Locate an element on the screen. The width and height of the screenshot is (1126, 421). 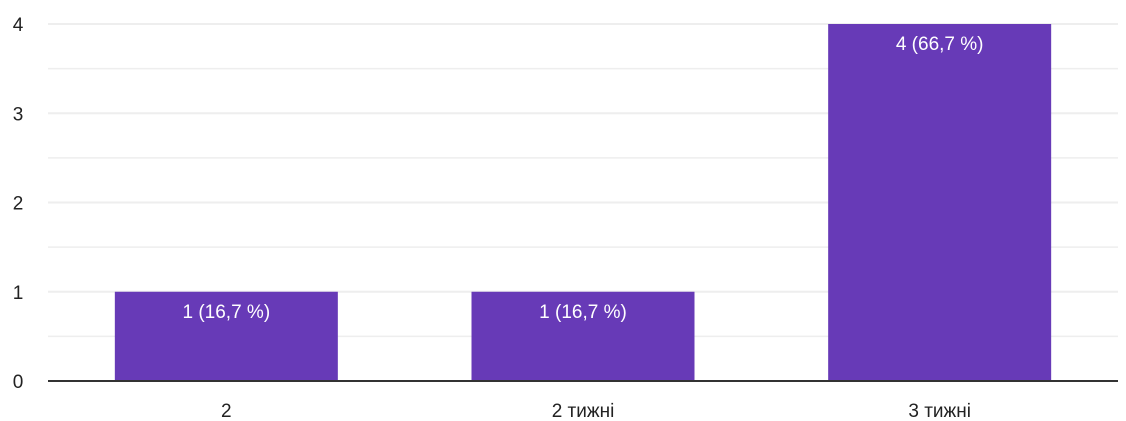
y-tick-labels: 0 1 2 3 4 is located at coordinates (18, 204).